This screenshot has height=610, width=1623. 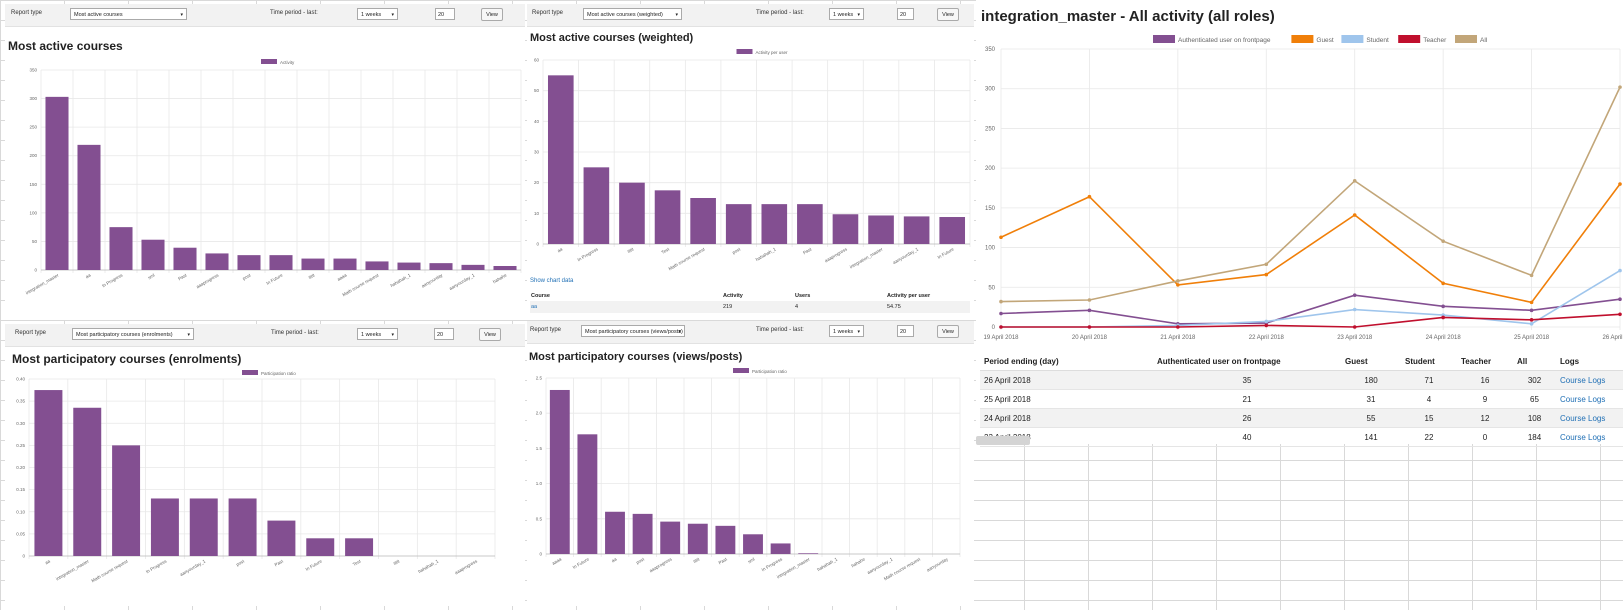 I want to click on period-cell: 26 April 2018, so click(x=1066, y=380).